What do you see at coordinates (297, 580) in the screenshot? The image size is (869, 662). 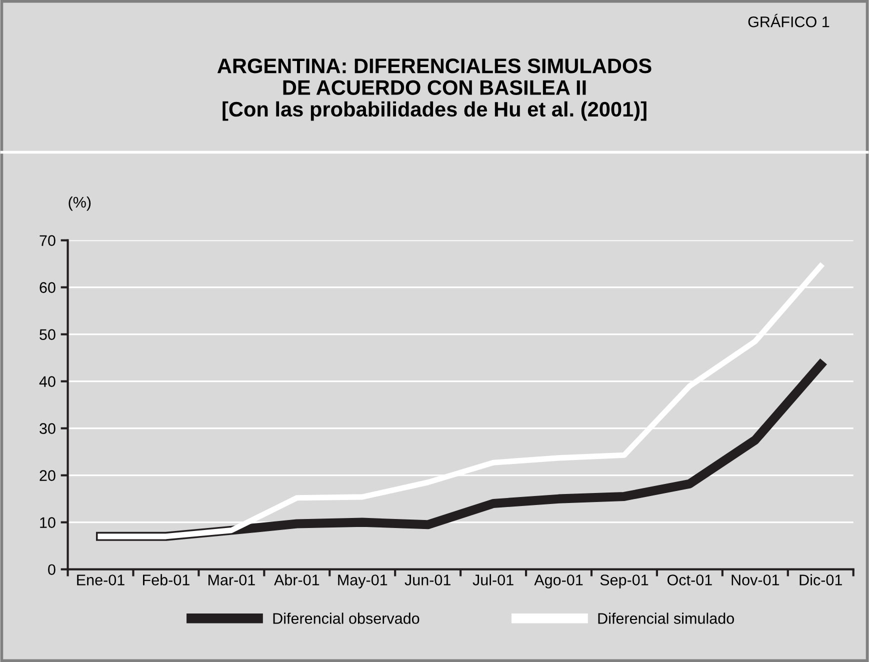 I see `x-tick-label: Abr-01` at bounding box center [297, 580].